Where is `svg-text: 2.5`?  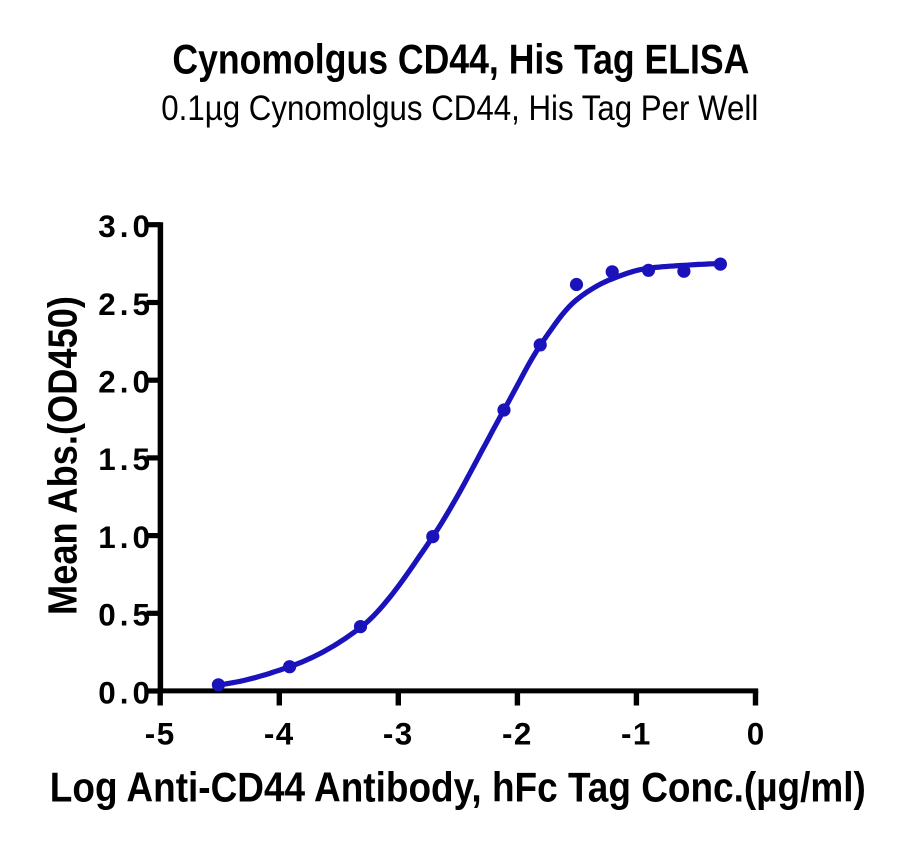
svg-text: 2.5 is located at coordinates (126, 304).